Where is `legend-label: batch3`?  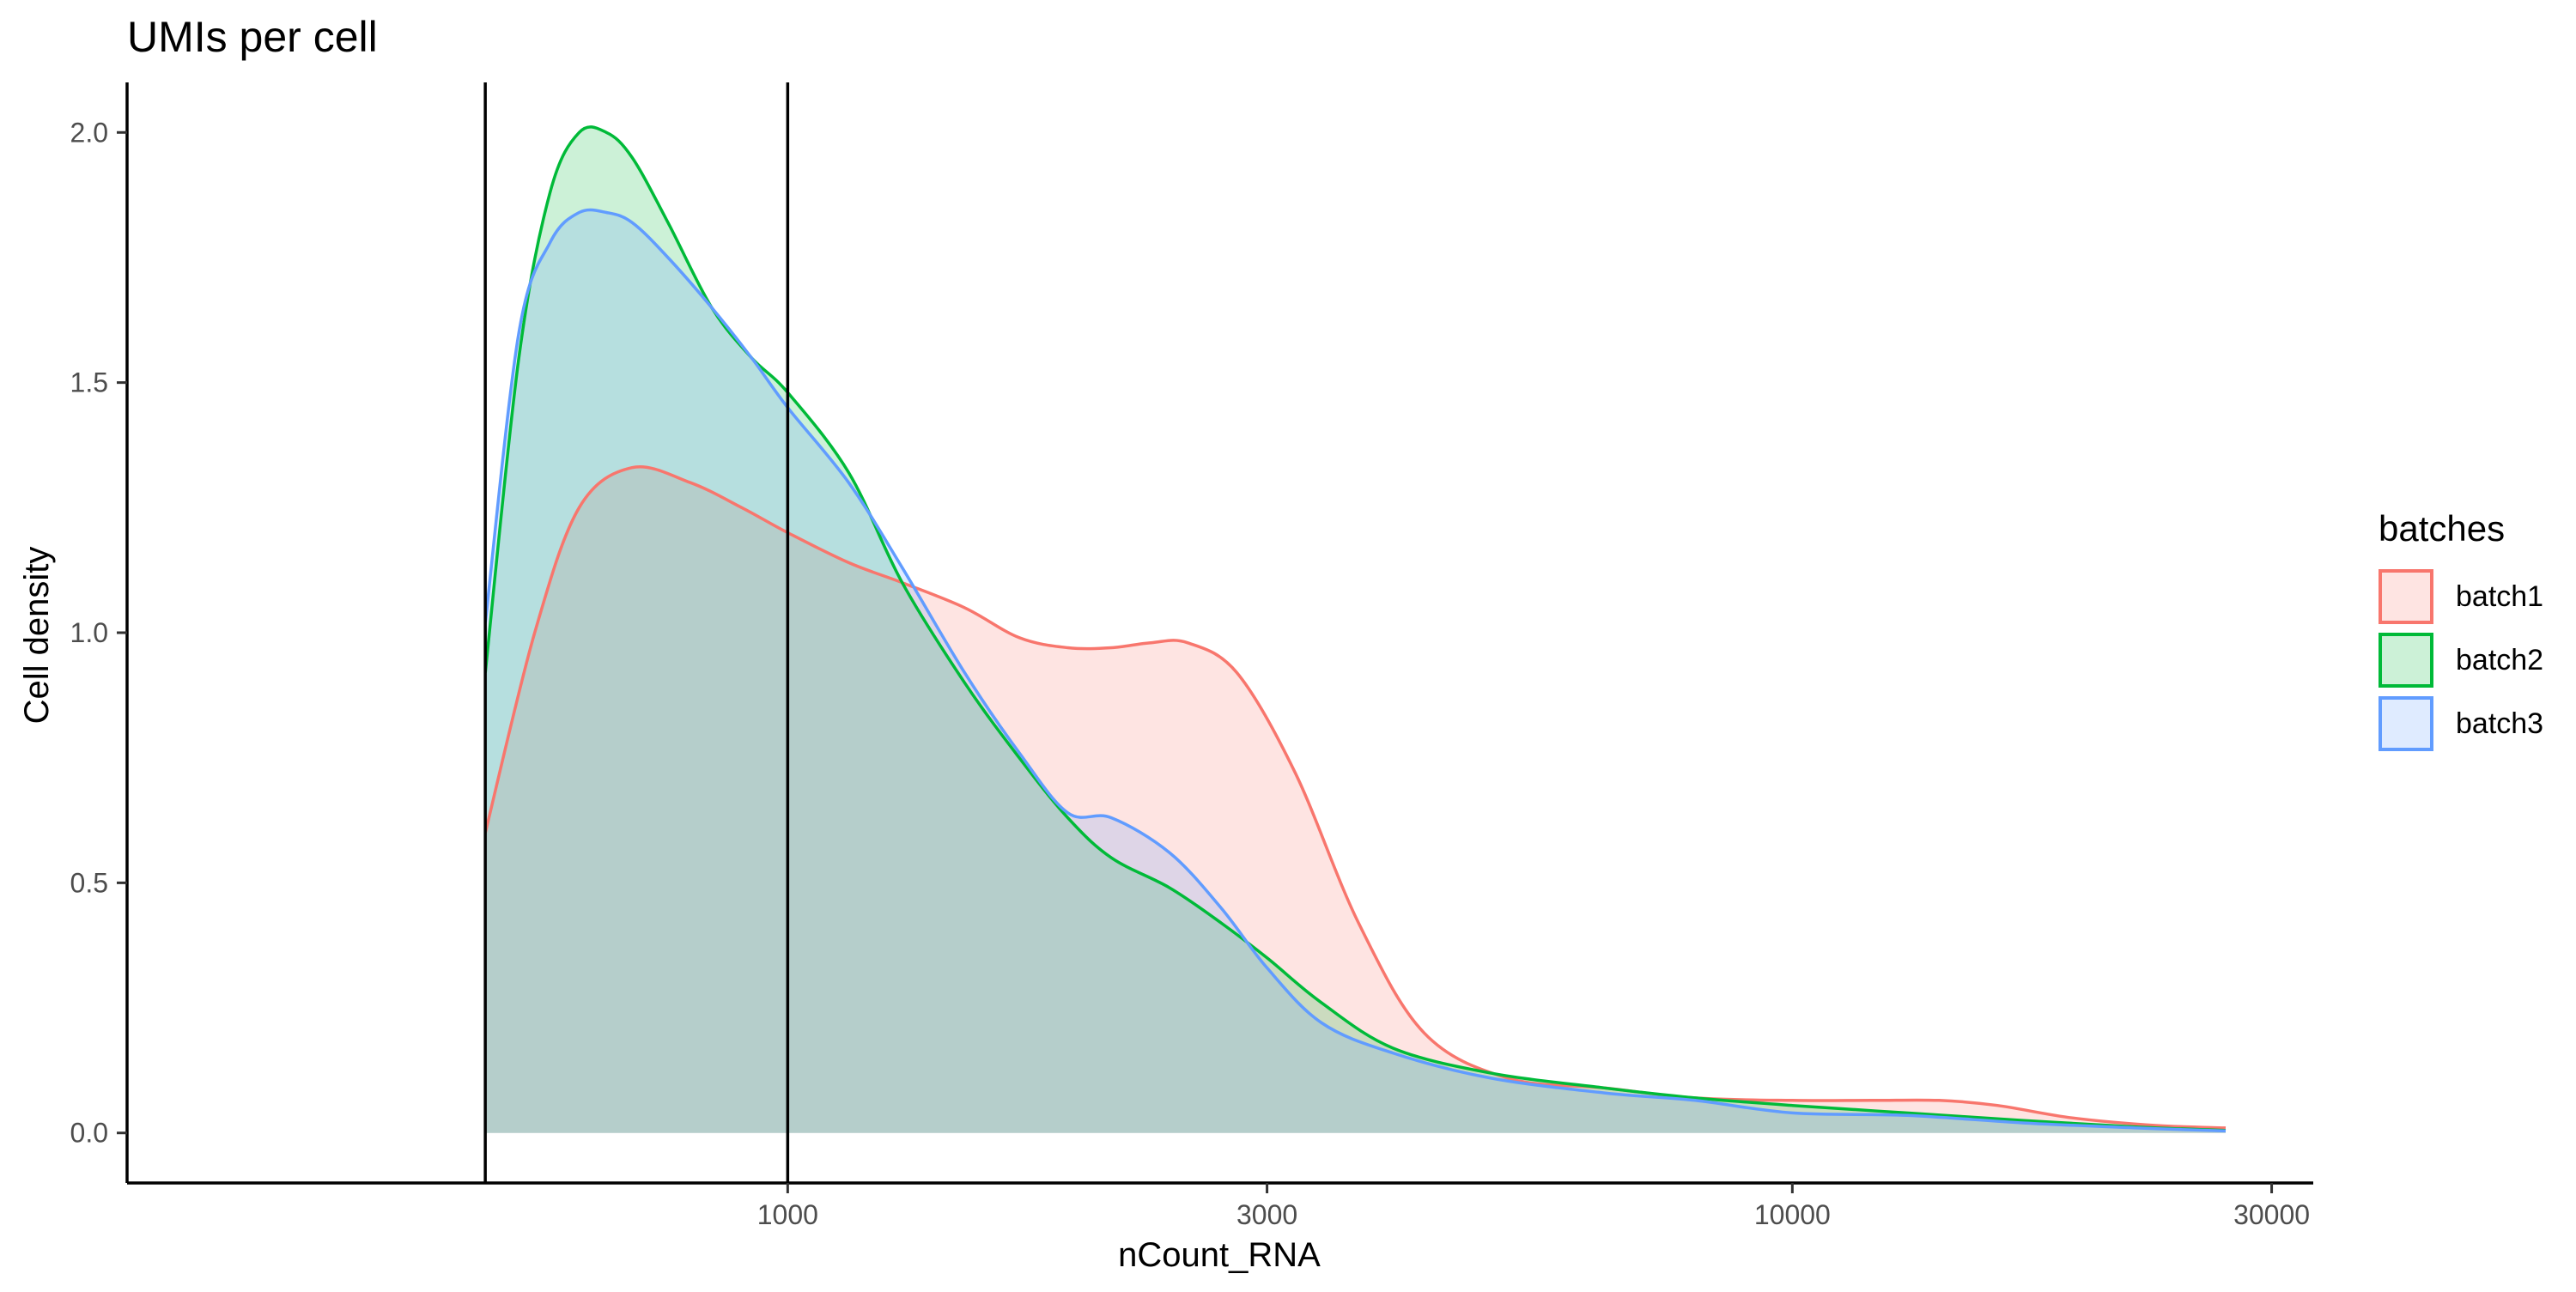
legend-label: batch3 is located at coordinates (2500, 723).